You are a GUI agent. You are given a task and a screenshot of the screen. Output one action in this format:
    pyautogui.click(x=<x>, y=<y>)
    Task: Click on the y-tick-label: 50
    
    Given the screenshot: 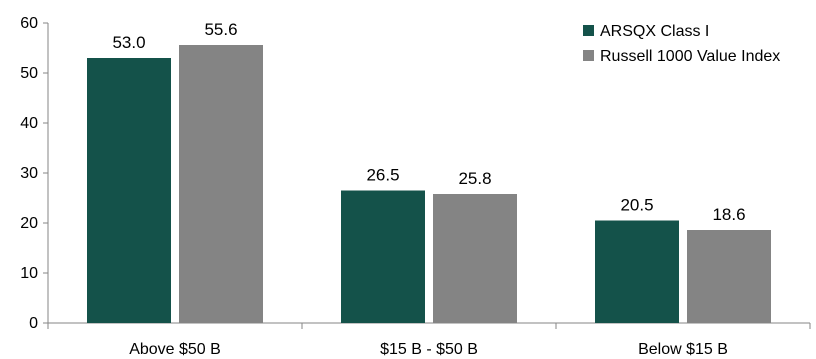 What is the action you would take?
    pyautogui.click(x=29, y=73)
    